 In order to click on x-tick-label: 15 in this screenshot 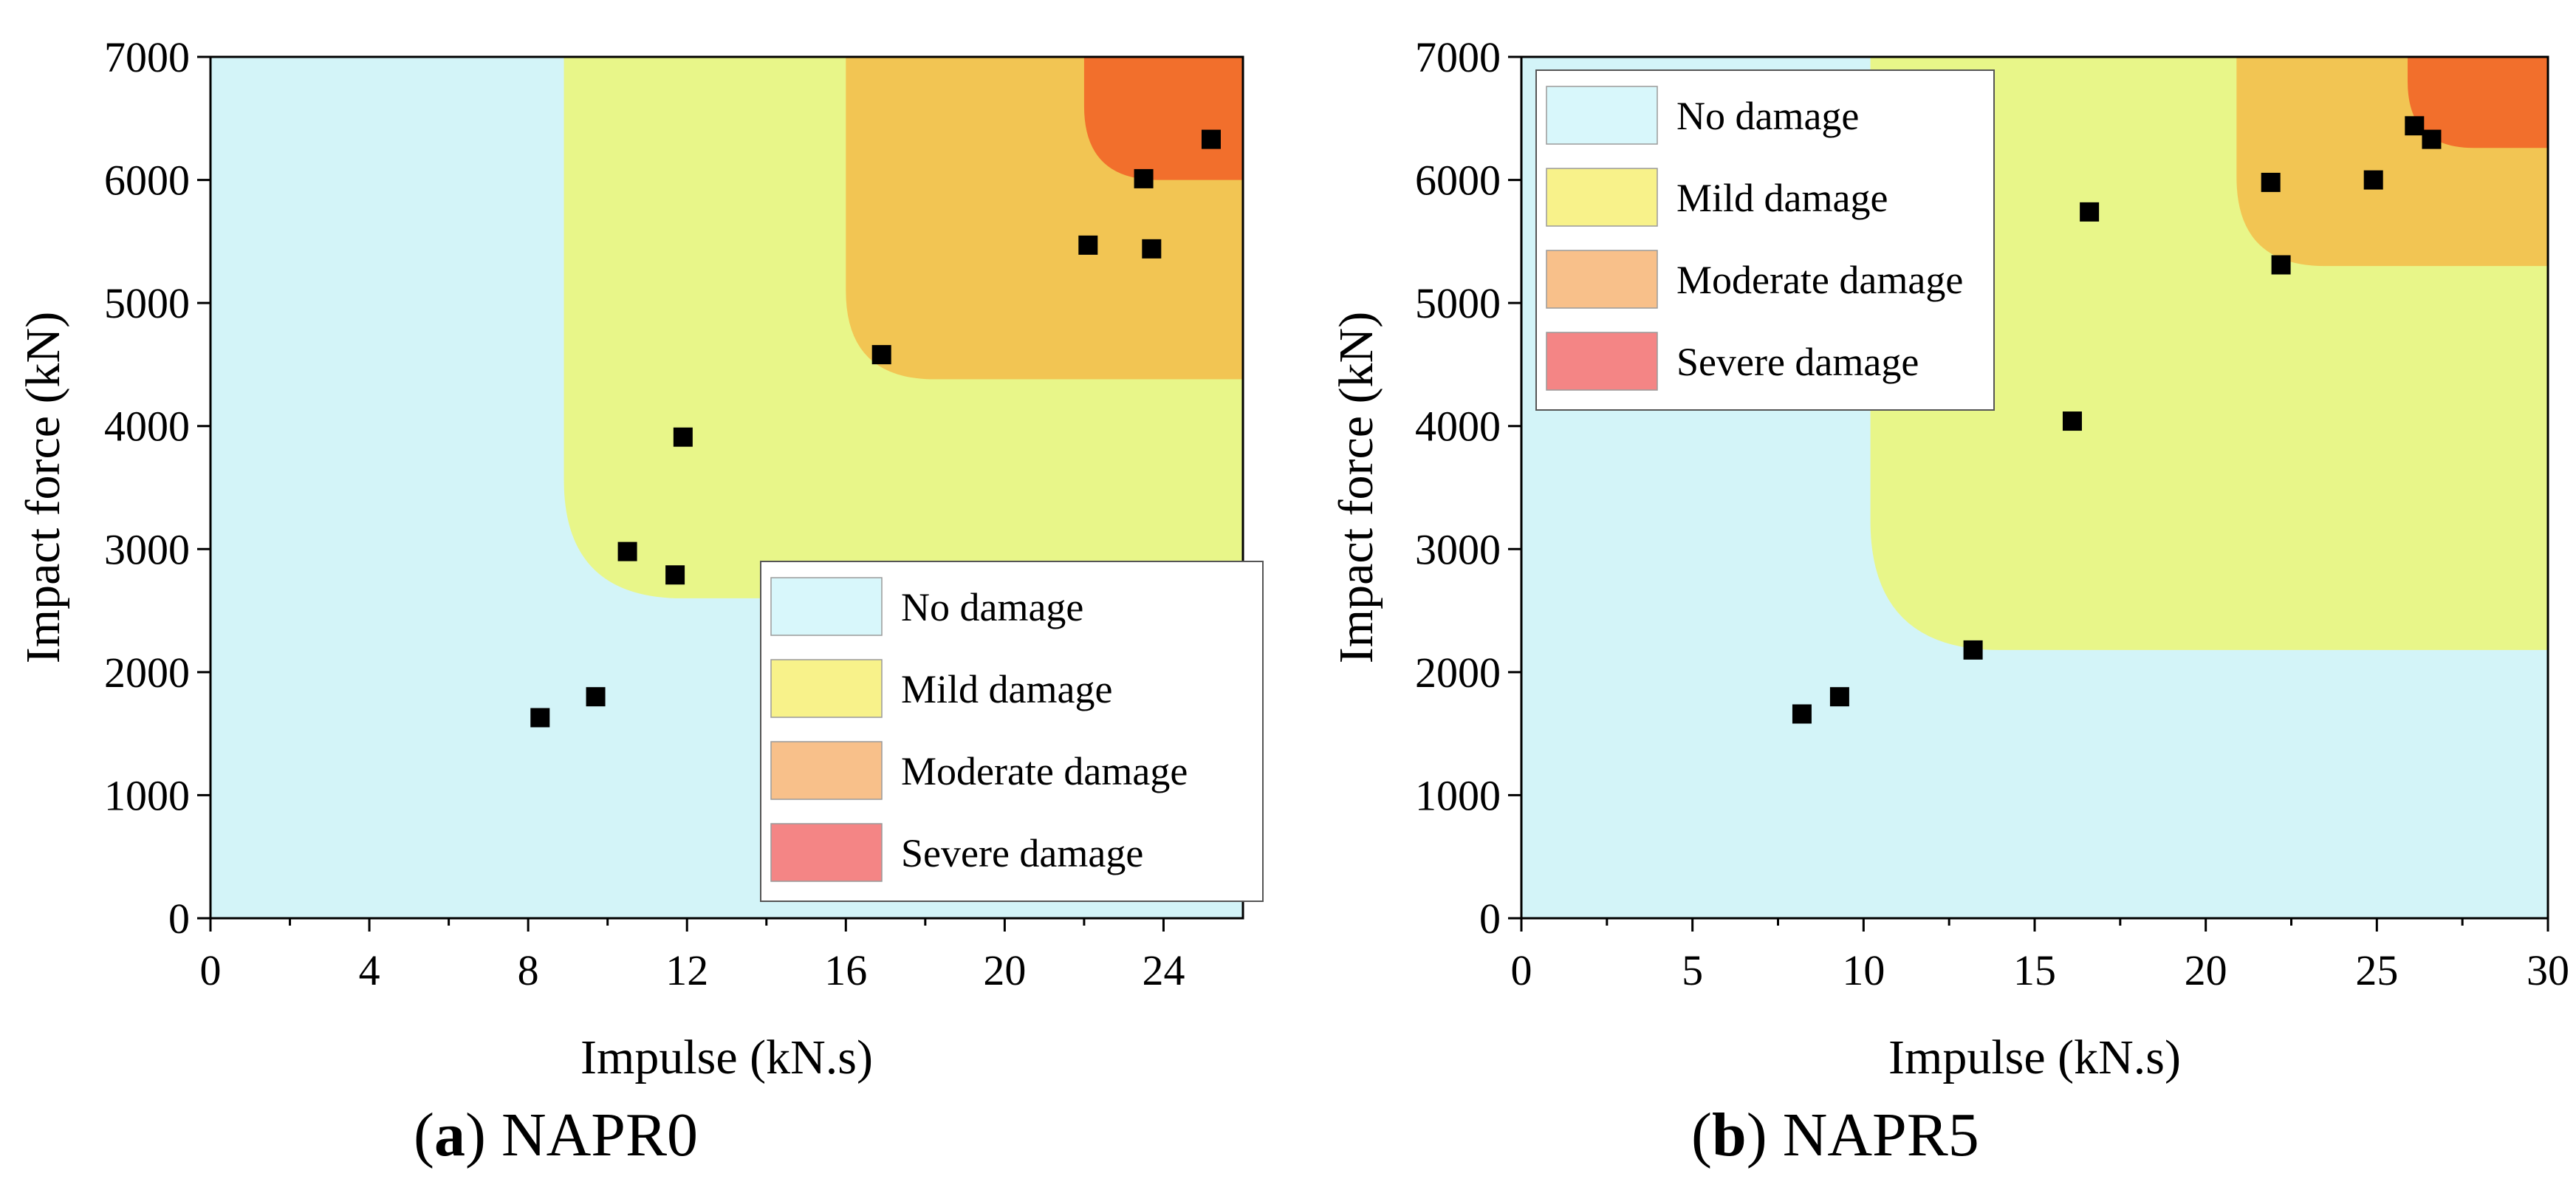, I will do `click(2034, 970)`.